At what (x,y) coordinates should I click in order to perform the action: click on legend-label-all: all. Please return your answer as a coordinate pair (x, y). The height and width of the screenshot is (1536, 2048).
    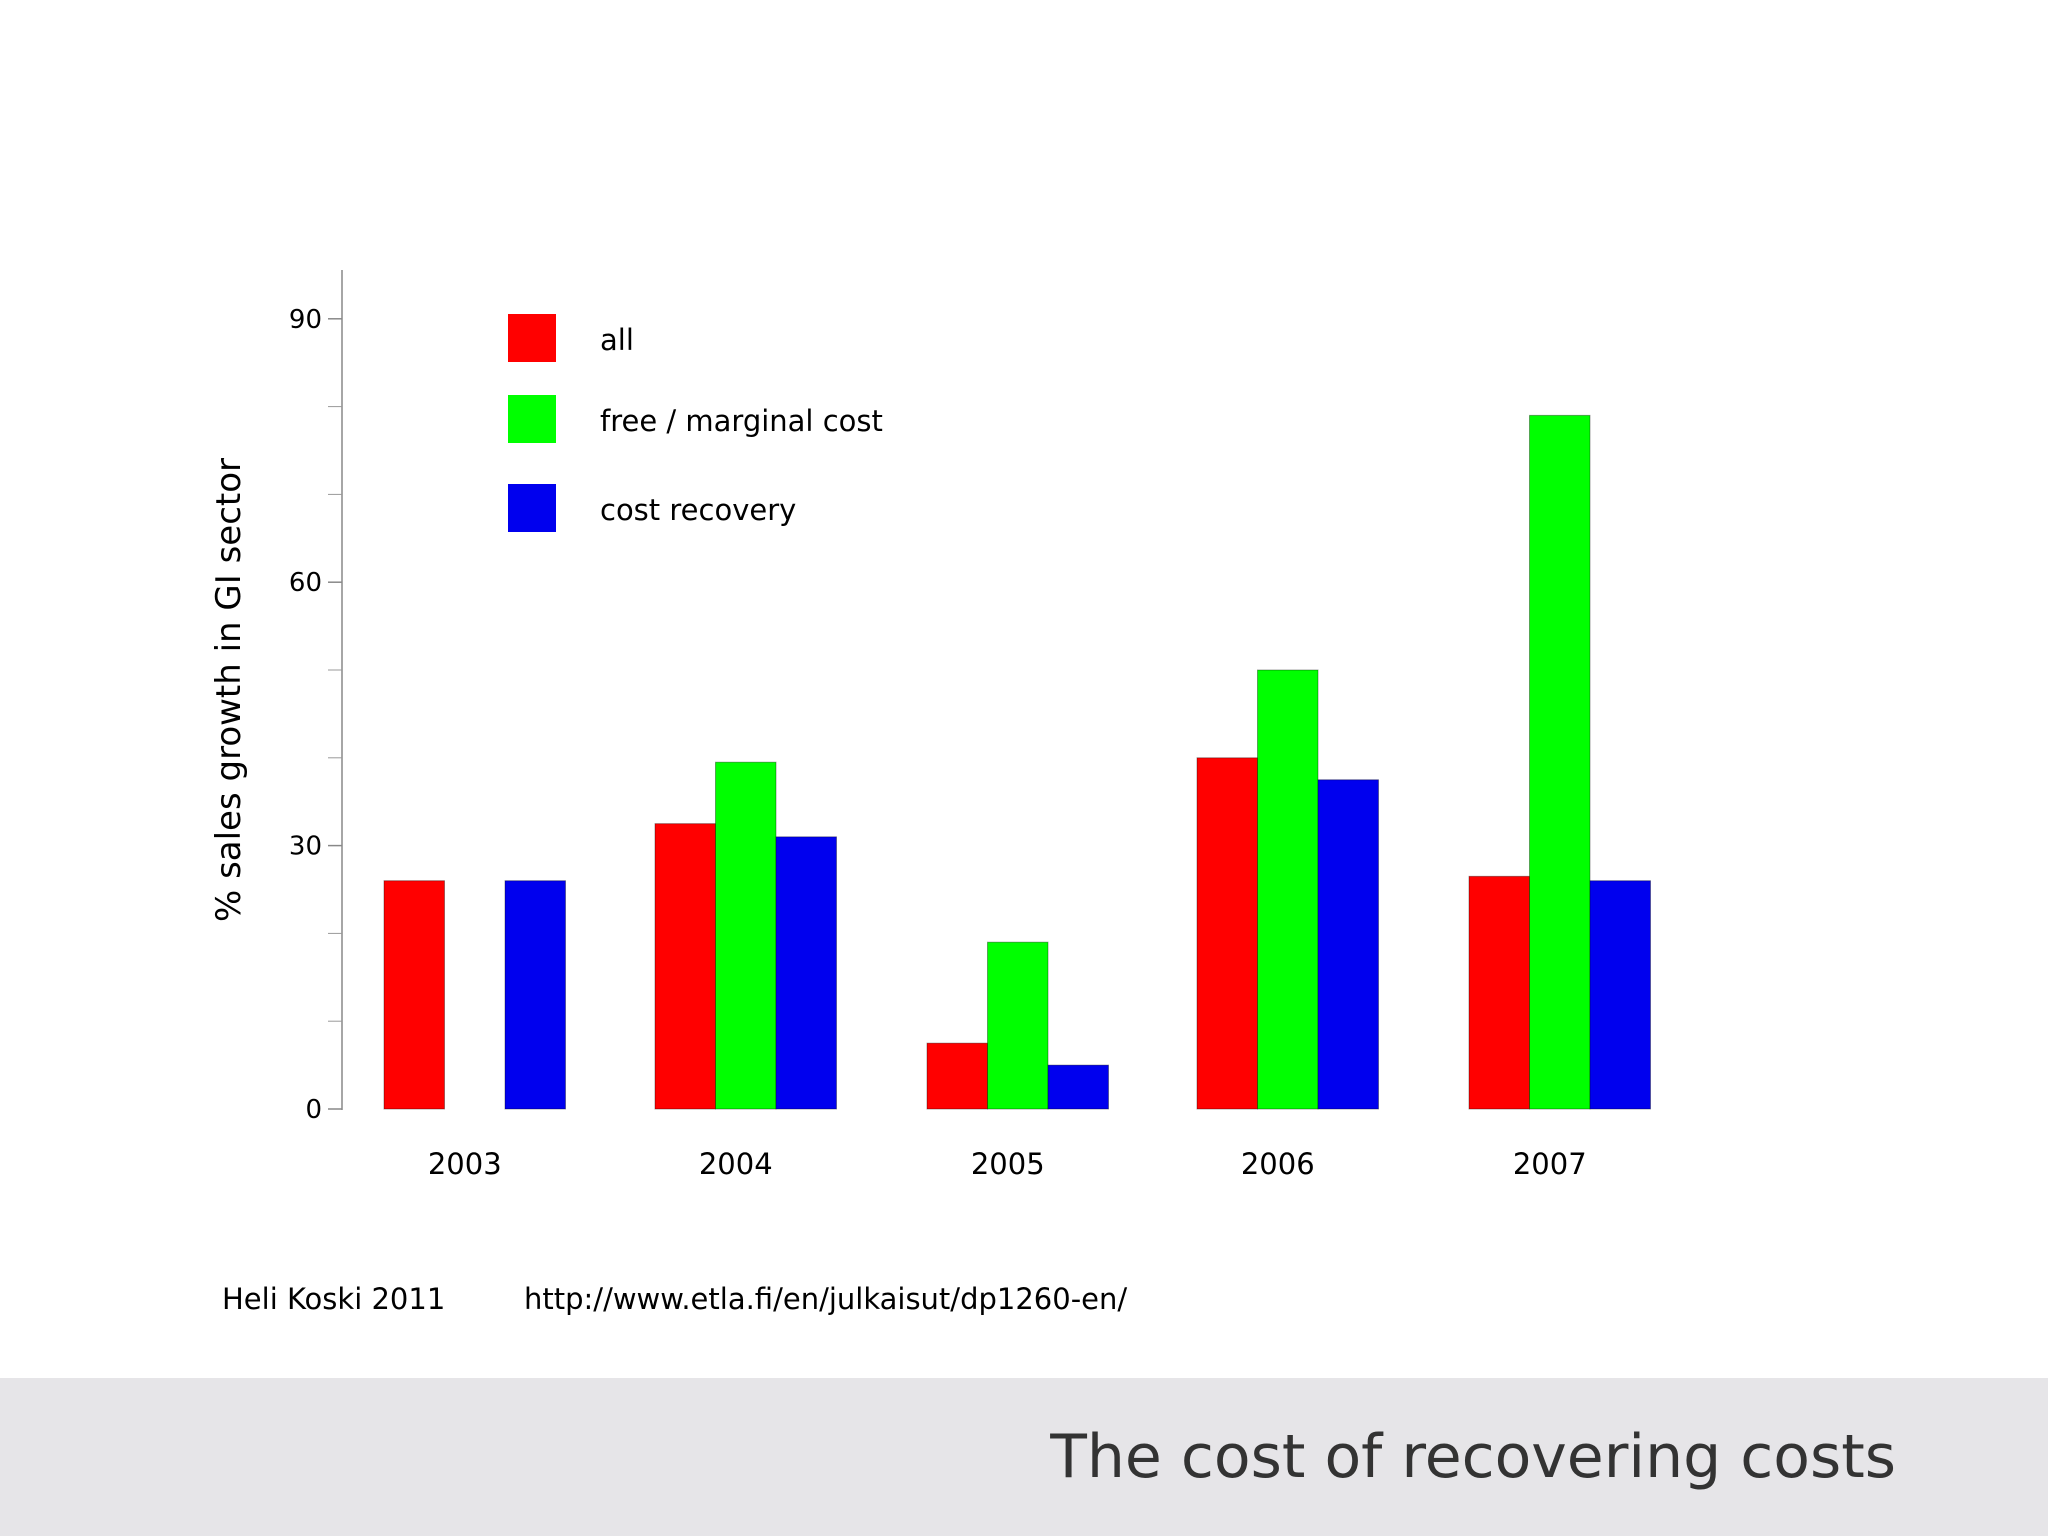
    Looking at the image, I should click on (617, 340).